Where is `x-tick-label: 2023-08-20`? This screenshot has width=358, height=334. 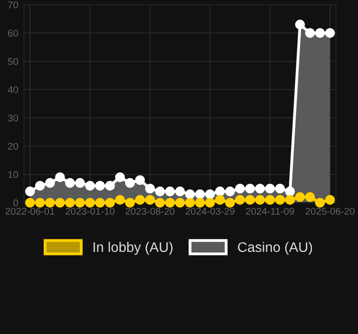 x-tick-label: 2023-08-20 is located at coordinates (150, 211).